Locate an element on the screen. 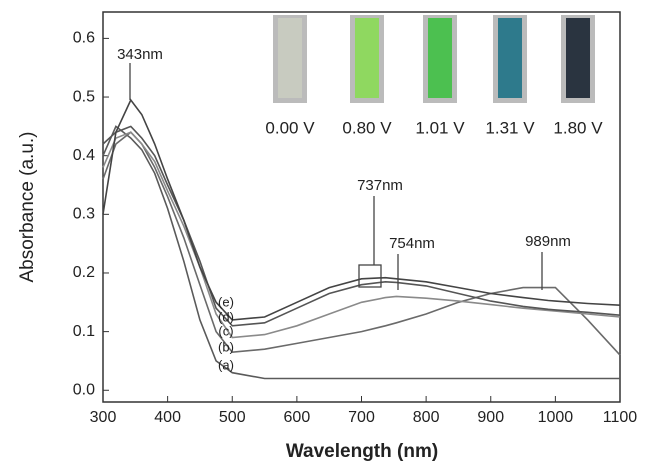 The image size is (645, 466). y-tick-label: 0.1 is located at coordinates (84, 331).